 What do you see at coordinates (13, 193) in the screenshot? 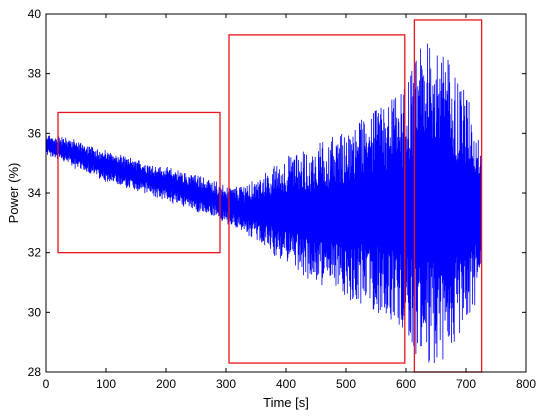
I see `y-axis-label: Power (%)` at bounding box center [13, 193].